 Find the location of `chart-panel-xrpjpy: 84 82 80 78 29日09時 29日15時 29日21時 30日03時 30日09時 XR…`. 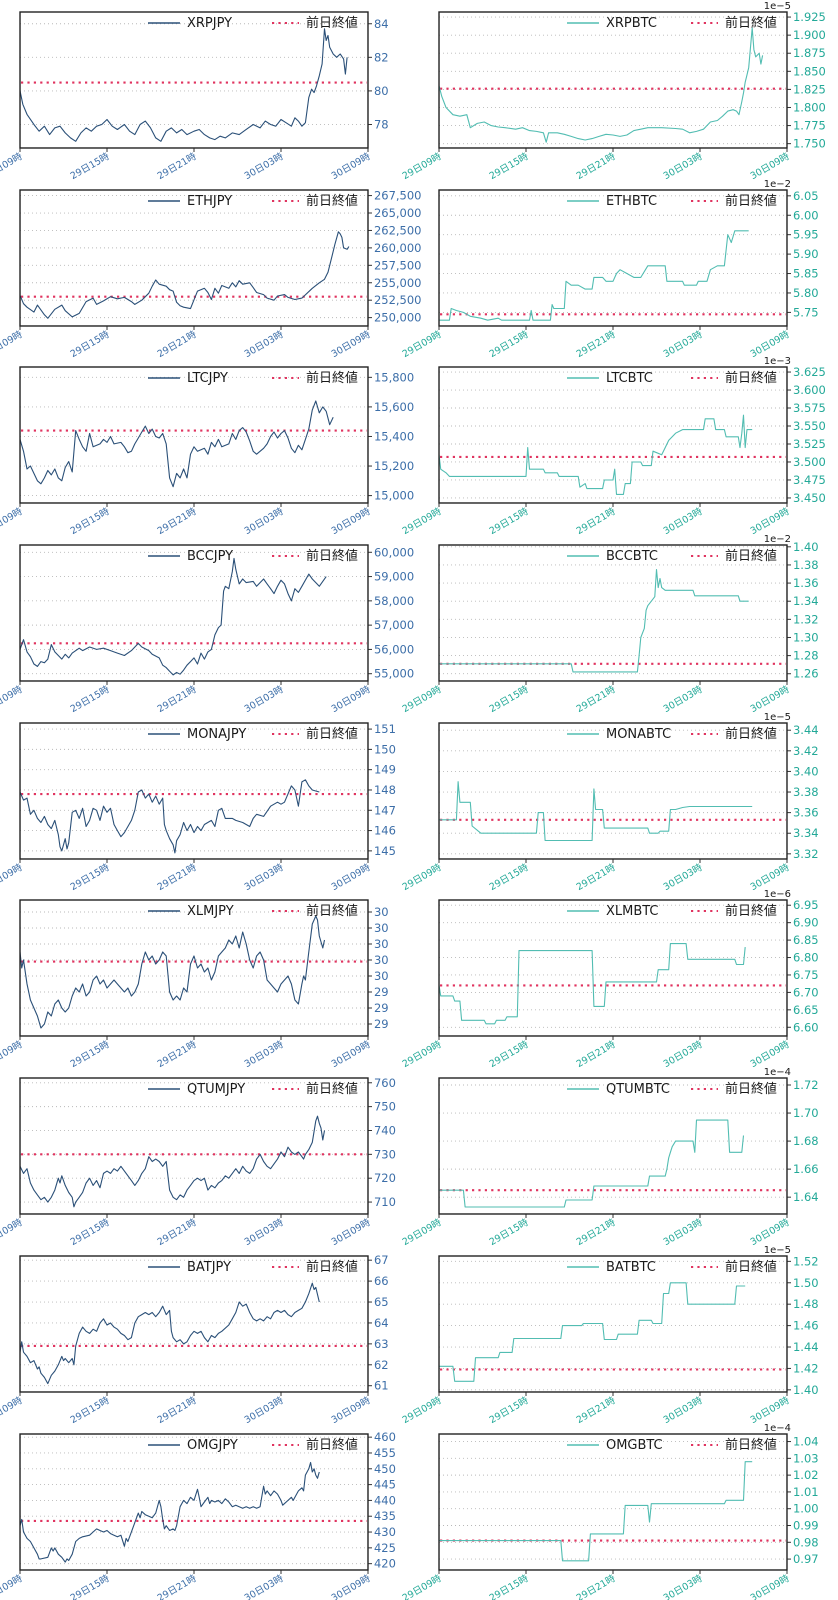

chart-panel-xrpjpy: 84 82 80 78 29日09時 29日15時 29日21時 30日03時 30日09時 XR… is located at coordinates (209, 91).